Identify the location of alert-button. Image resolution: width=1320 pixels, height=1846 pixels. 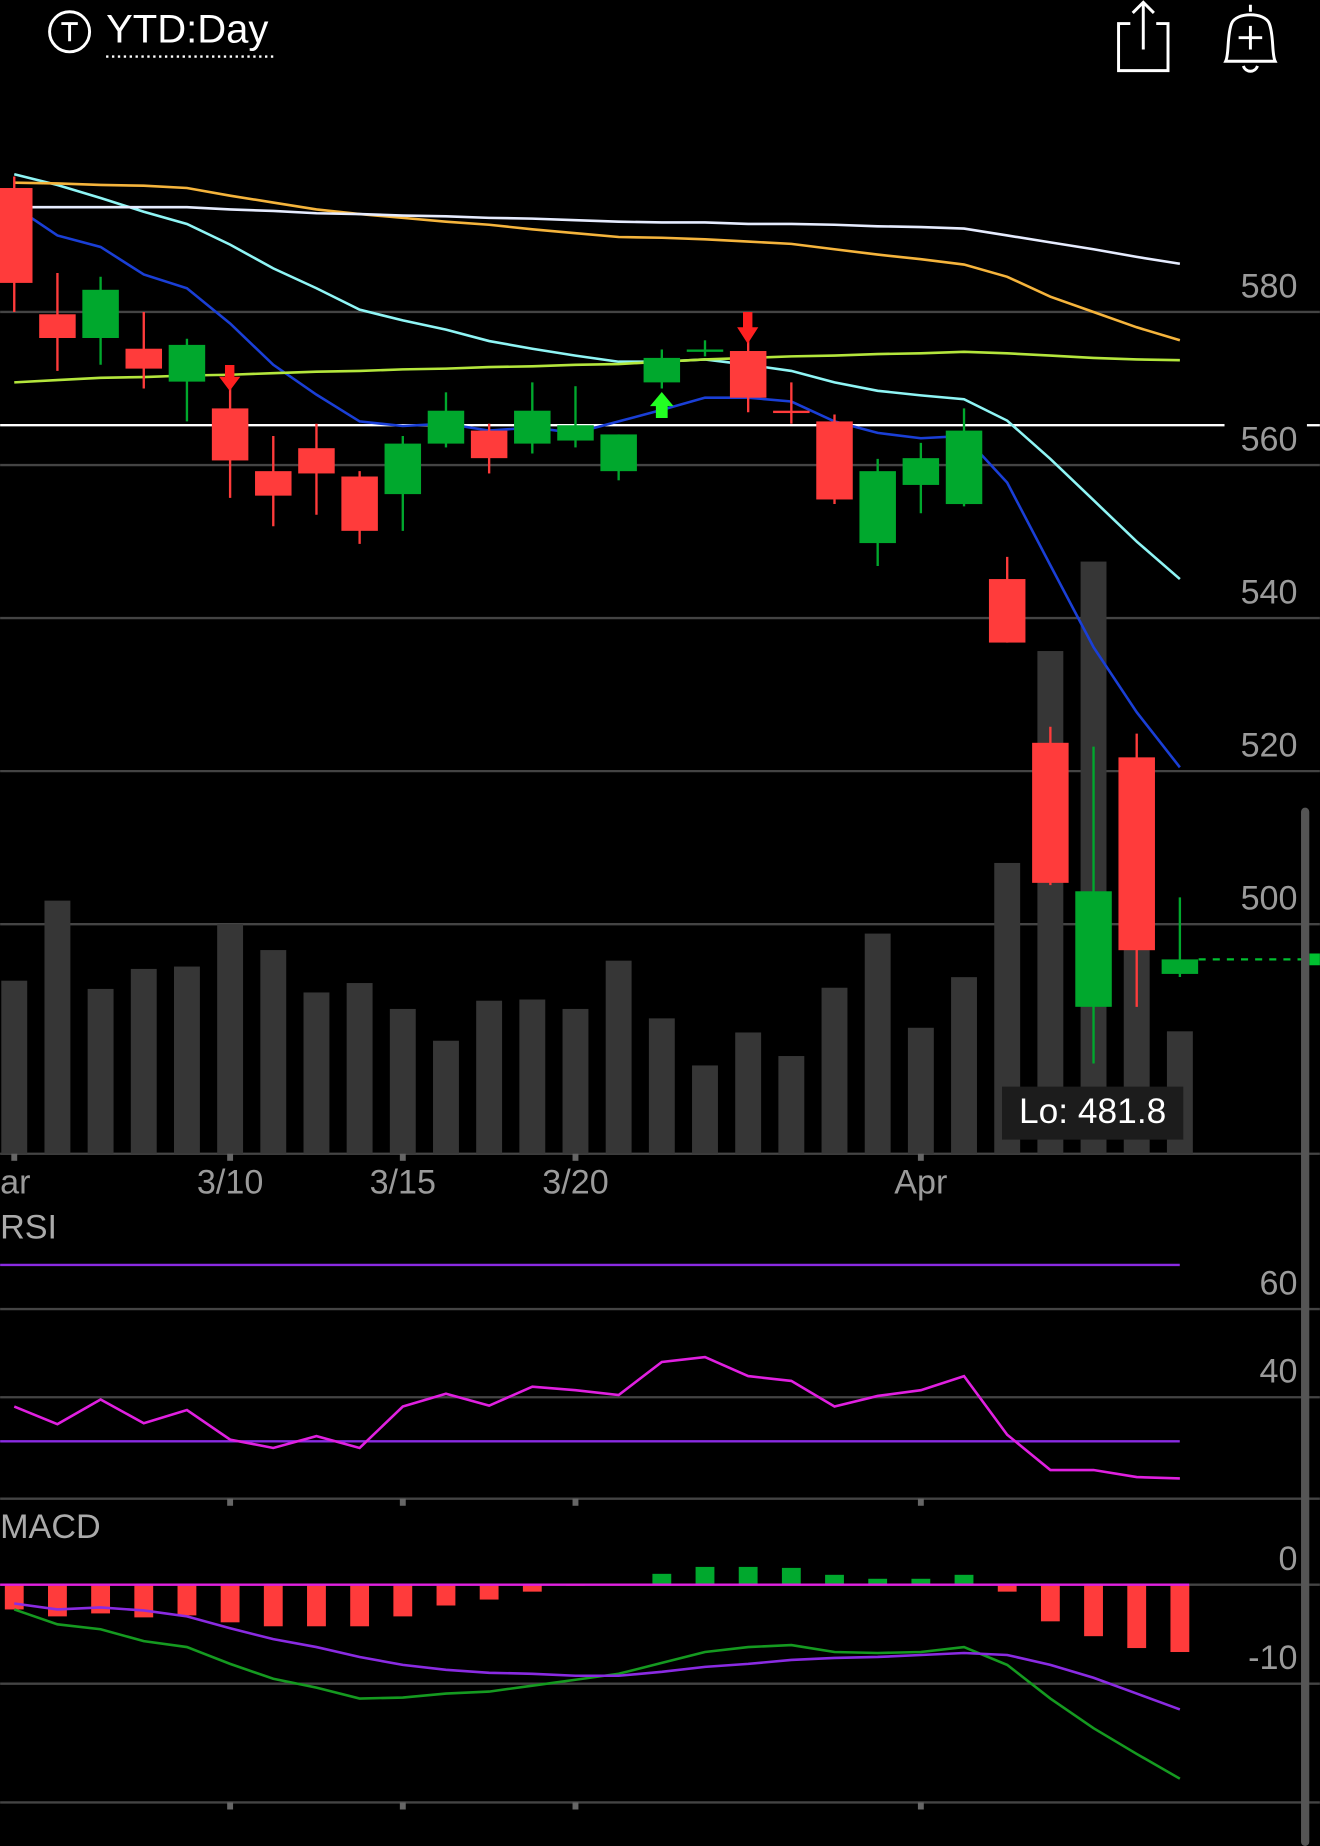
(1250, 38).